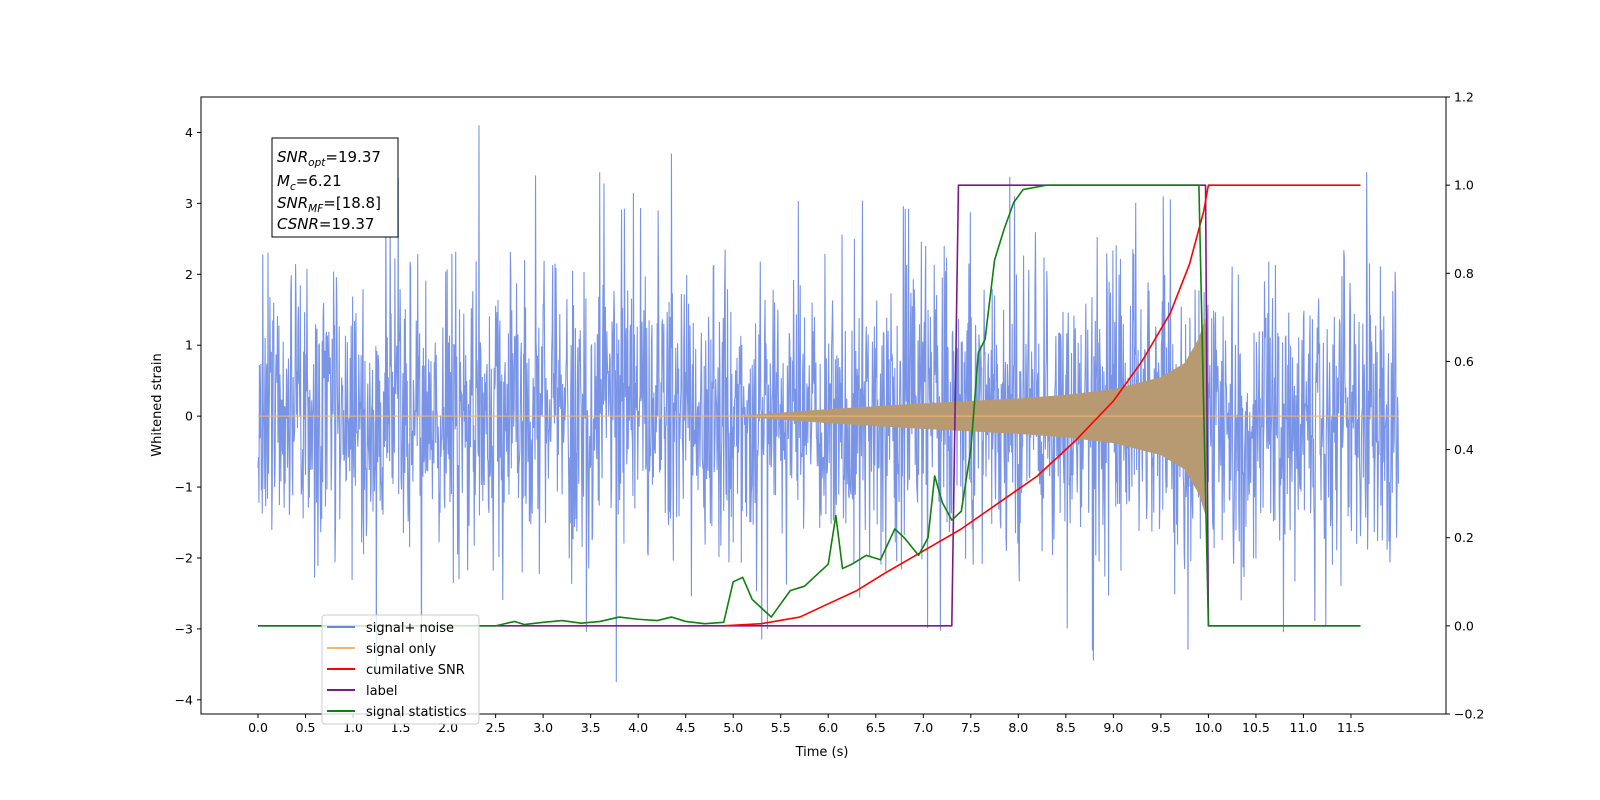 The height and width of the screenshot is (800, 1600). What do you see at coordinates (1018, 727) in the screenshot?
I see `x-tick-label: 8.0` at bounding box center [1018, 727].